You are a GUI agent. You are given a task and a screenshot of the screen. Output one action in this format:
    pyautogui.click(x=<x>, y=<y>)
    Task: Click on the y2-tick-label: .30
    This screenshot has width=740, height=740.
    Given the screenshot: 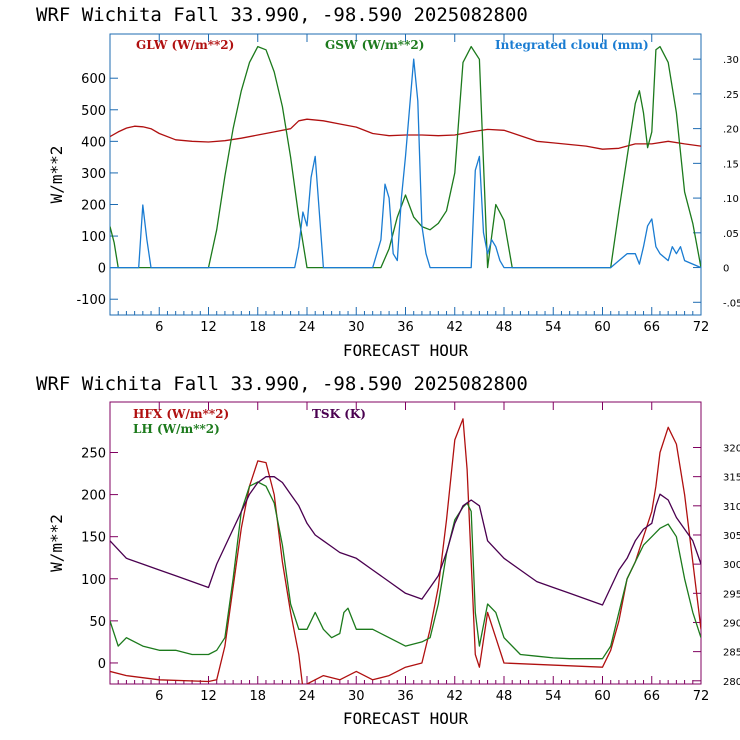 What is the action you would take?
    pyautogui.click(x=731, y=60)
    